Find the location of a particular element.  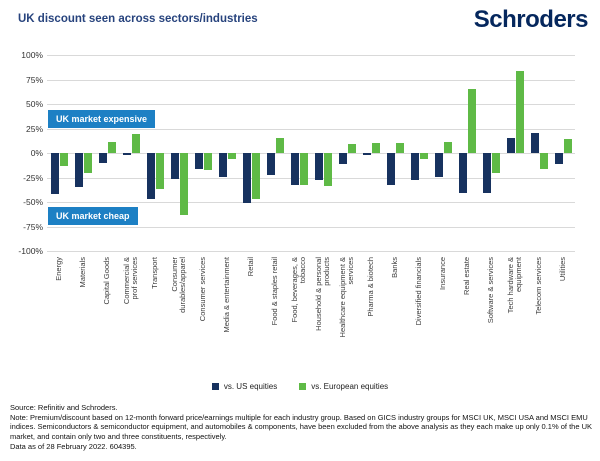

bar-materials-vs-european is located at coordinates (87, 163).